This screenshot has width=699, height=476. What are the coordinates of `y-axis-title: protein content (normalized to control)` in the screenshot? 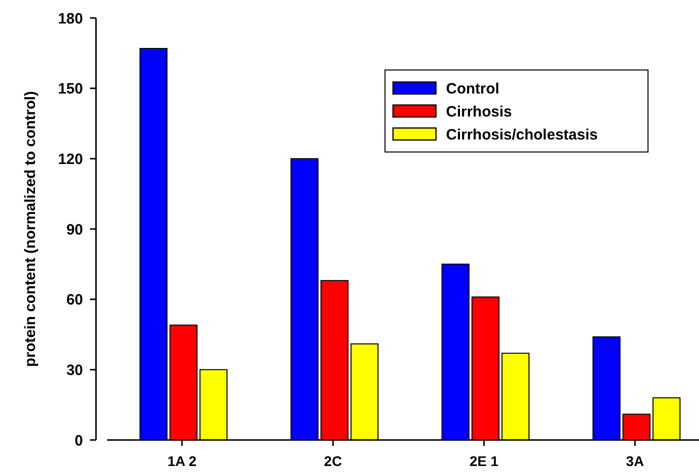 It's located at (30, 229).